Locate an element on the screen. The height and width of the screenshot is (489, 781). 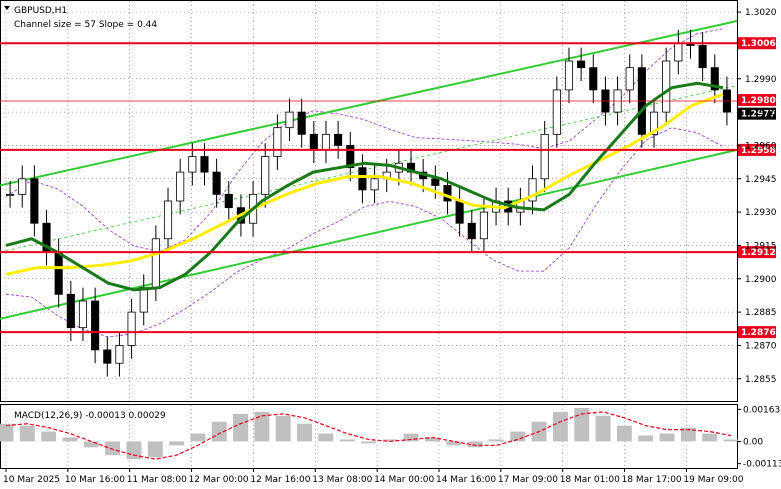
price-label: 1.2977 is located at coordinates (758, 115).